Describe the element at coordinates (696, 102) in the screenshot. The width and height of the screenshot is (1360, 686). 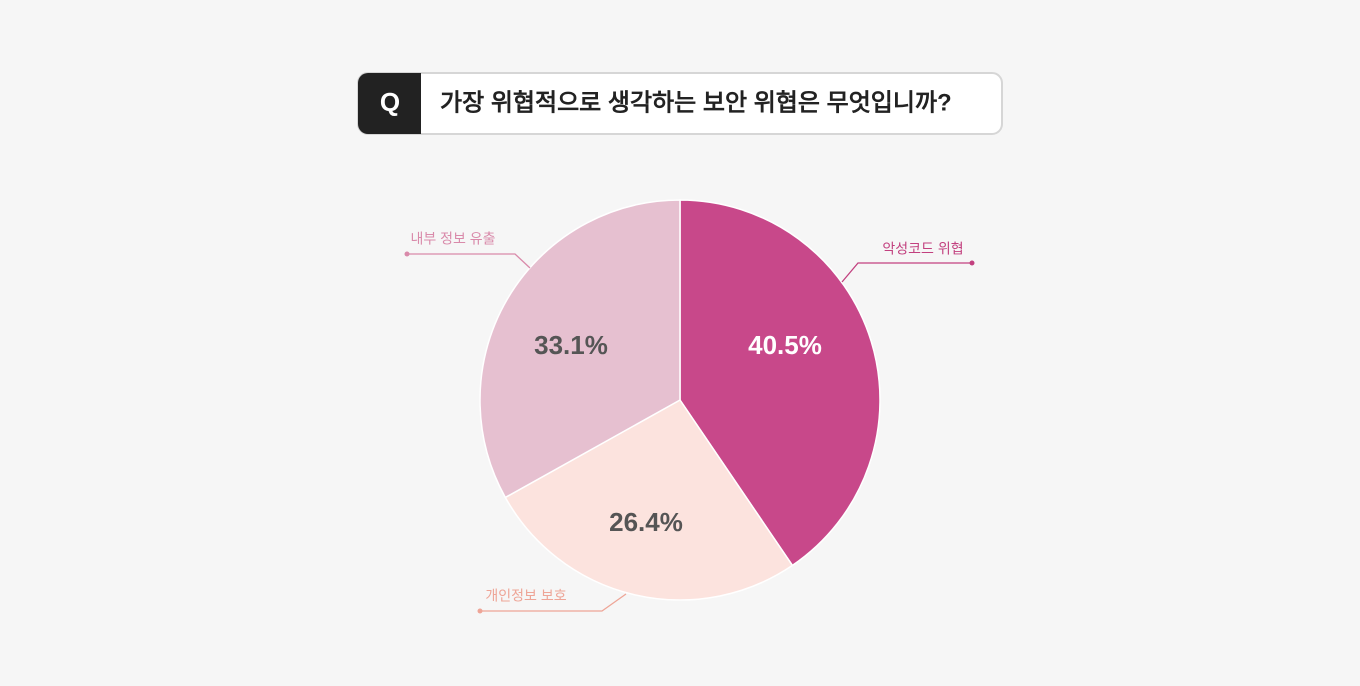
I see `chart-title: 가장 위협적으로 생각하는 보안 위협은 무엇입니까?` at that location.